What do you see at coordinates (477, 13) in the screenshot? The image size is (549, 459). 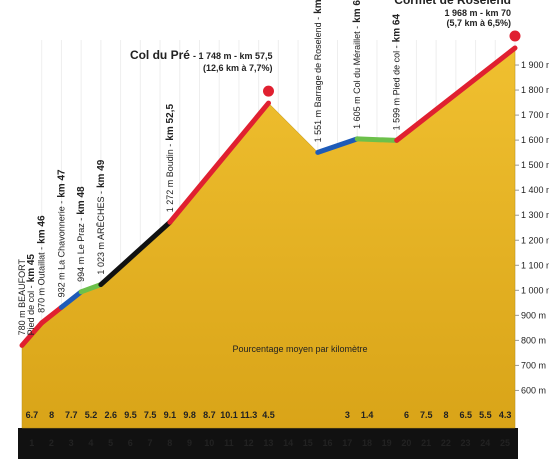 I see `summit-detail: 1 968 m - km 70` at bounding box center [477, 13].